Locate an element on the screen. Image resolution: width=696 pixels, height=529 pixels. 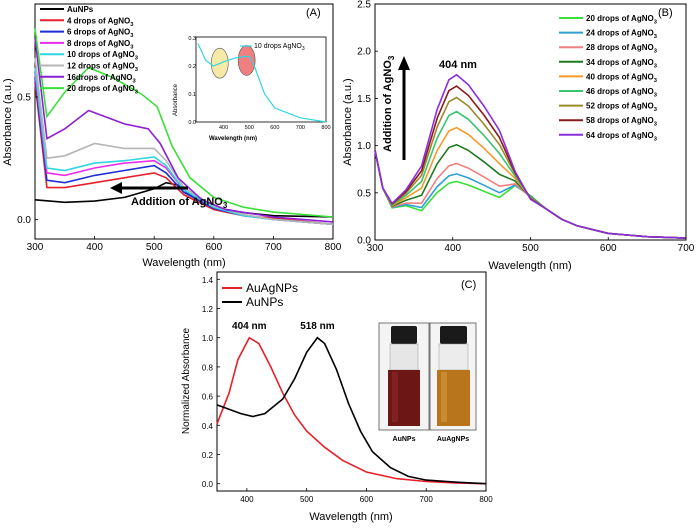
panel-b-legend-label-40-drops-of-agno3: 40 drops of AgNO3 is located at coordinates (621, 78).